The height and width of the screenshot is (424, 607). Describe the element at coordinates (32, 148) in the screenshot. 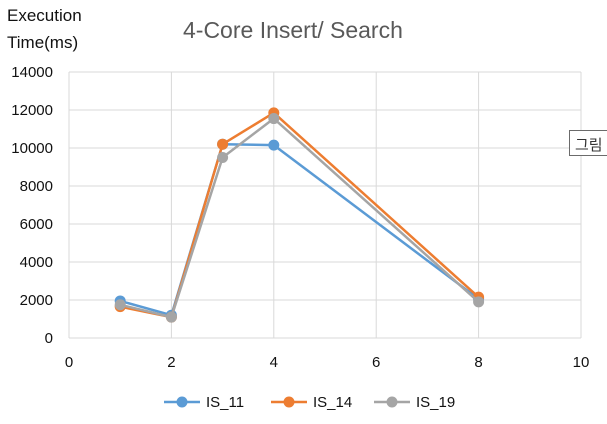

I see `y-tick-label: 10000` at that location.